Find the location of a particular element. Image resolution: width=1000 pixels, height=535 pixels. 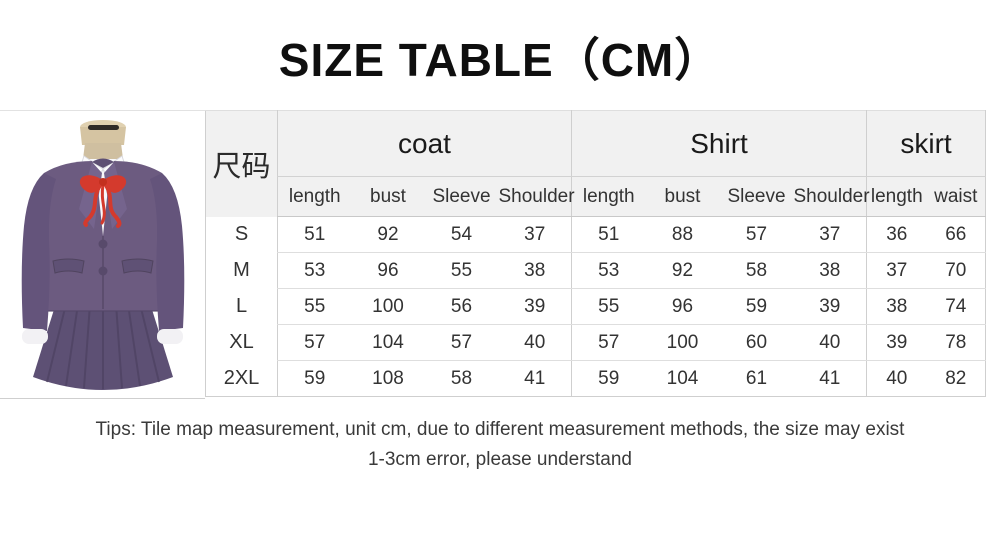

size-cell: XL is located at coordinates (241, 342).